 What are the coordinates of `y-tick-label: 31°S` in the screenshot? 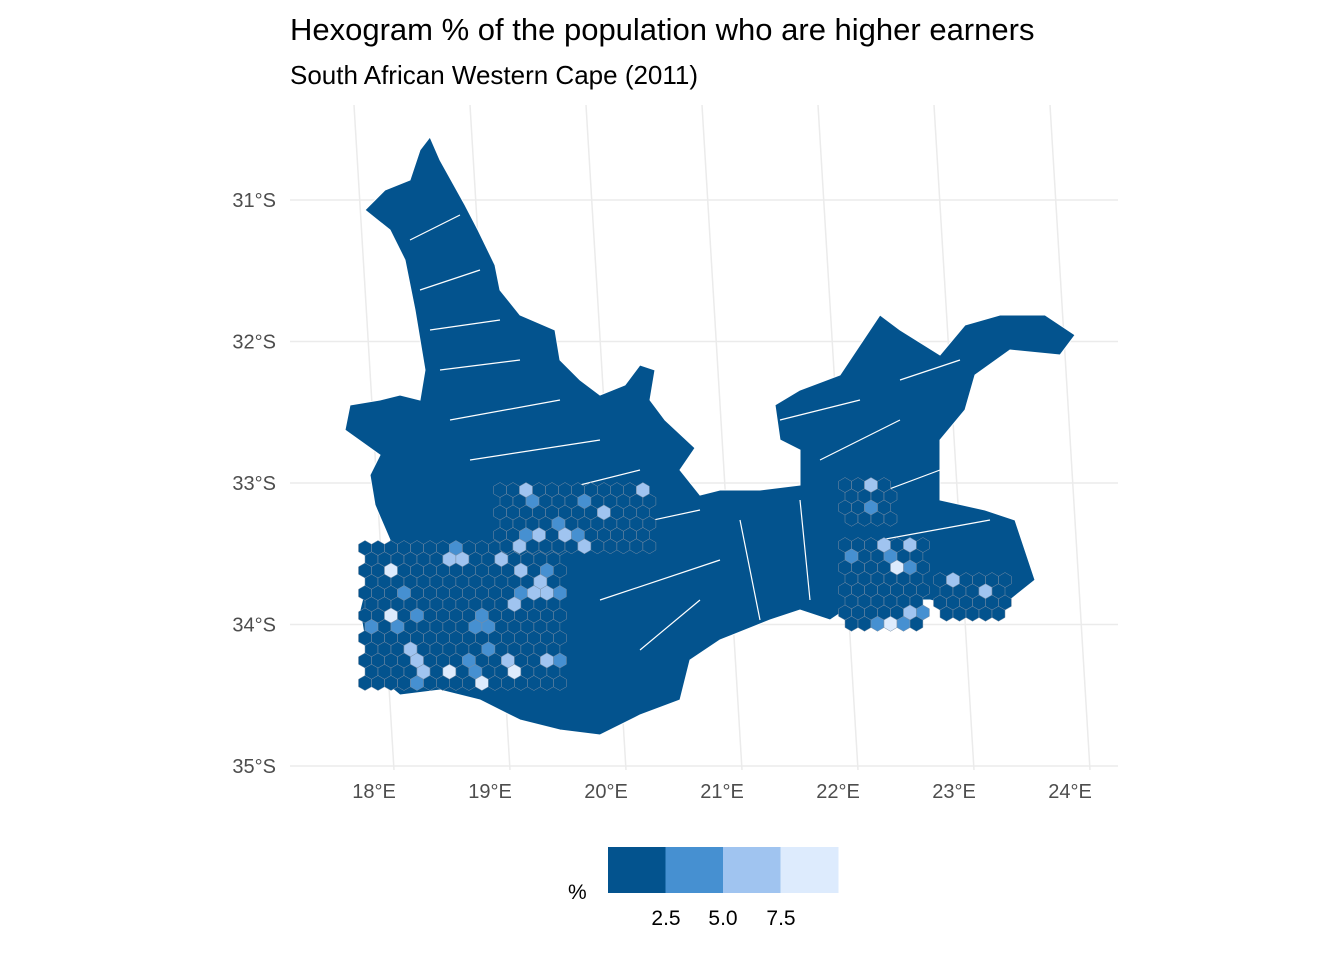 It's located at (254, 201).